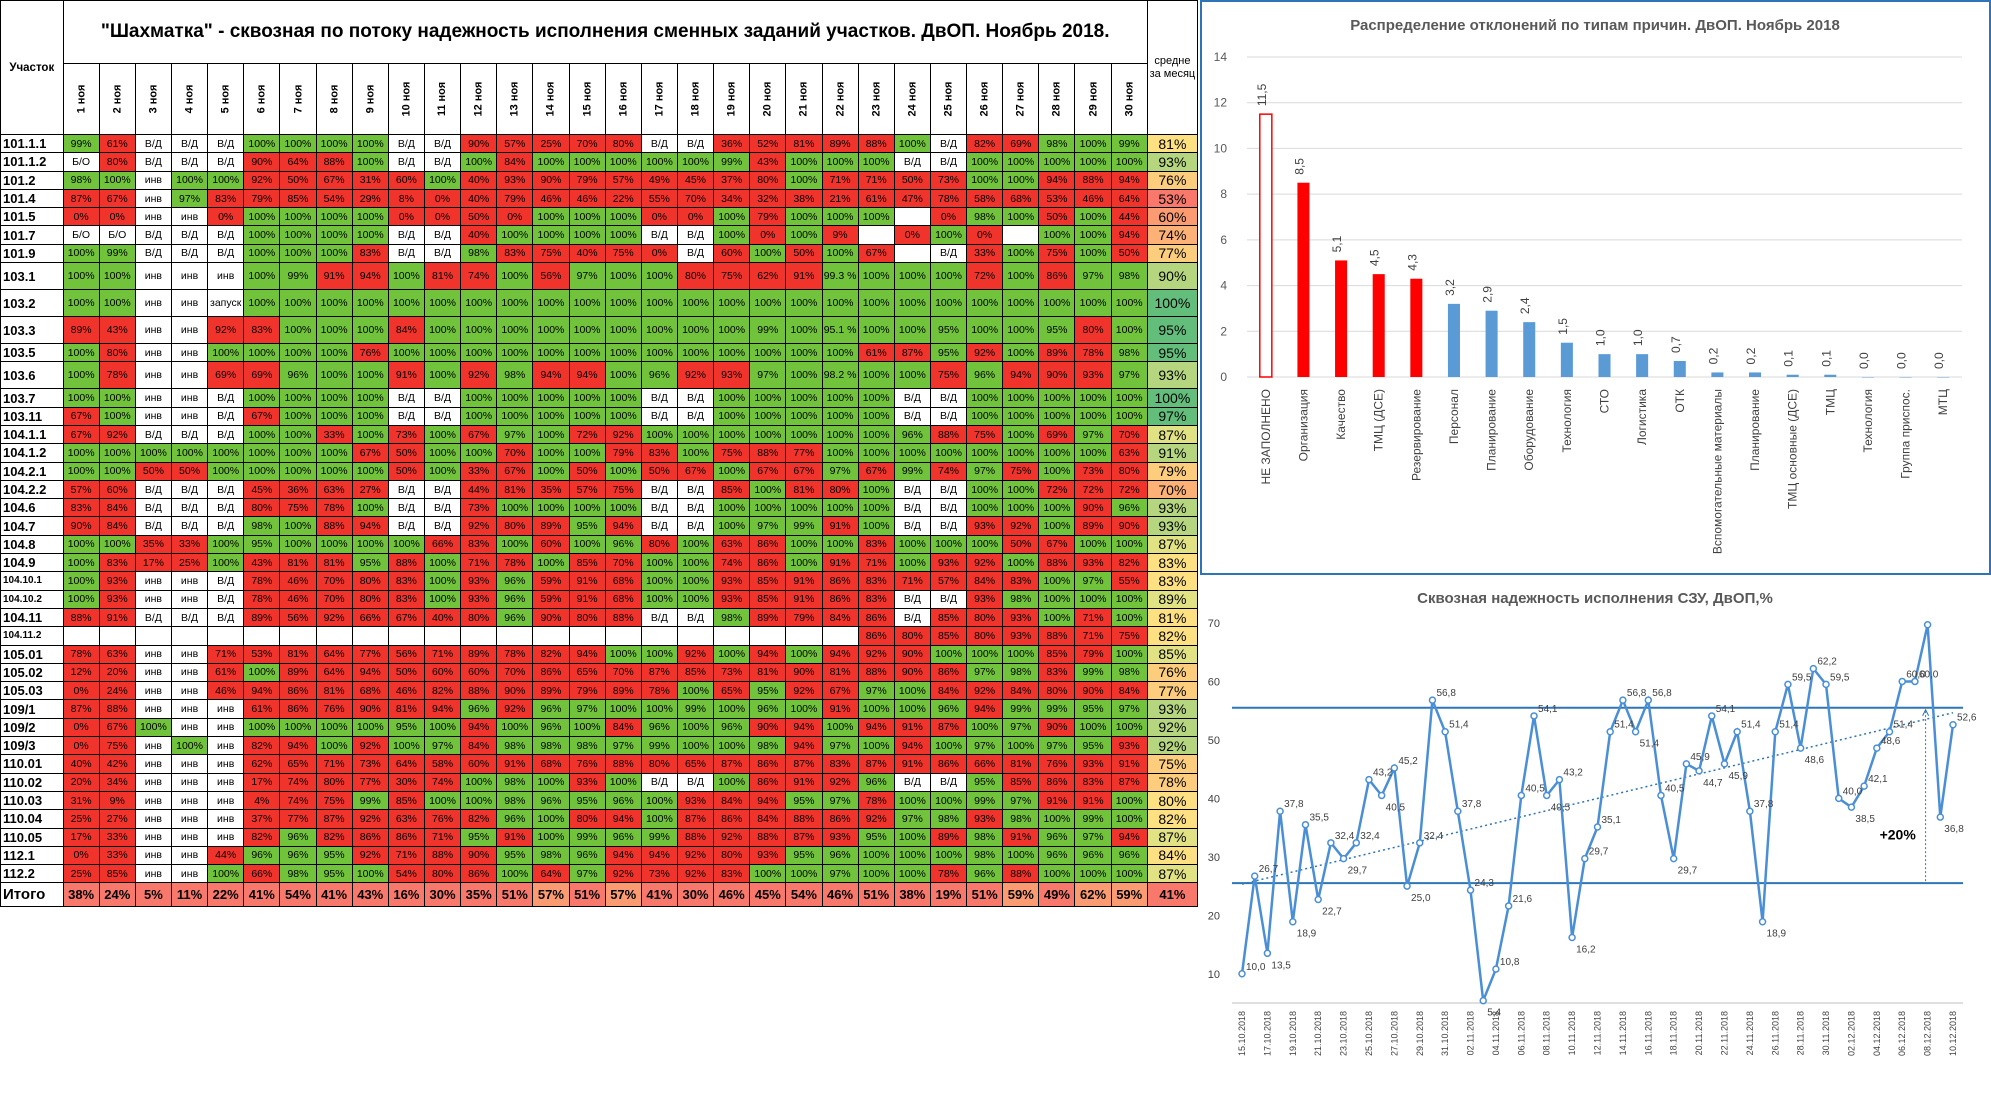 Image resolution: width=1991 pixels, height=1114 pixels. I want to click on table-cell: 60%, so click(406, 180).